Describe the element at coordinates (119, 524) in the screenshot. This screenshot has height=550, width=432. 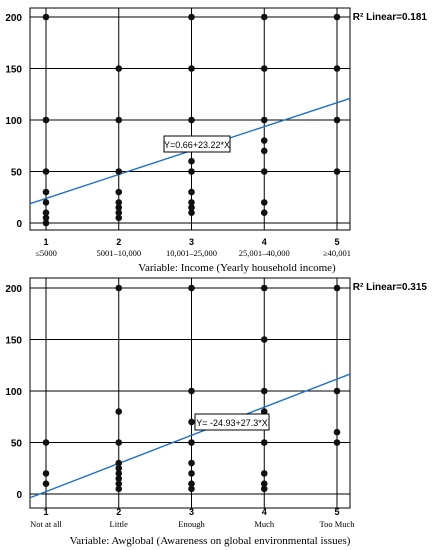
I see `awglobal-x-category-label: Little` at that location.